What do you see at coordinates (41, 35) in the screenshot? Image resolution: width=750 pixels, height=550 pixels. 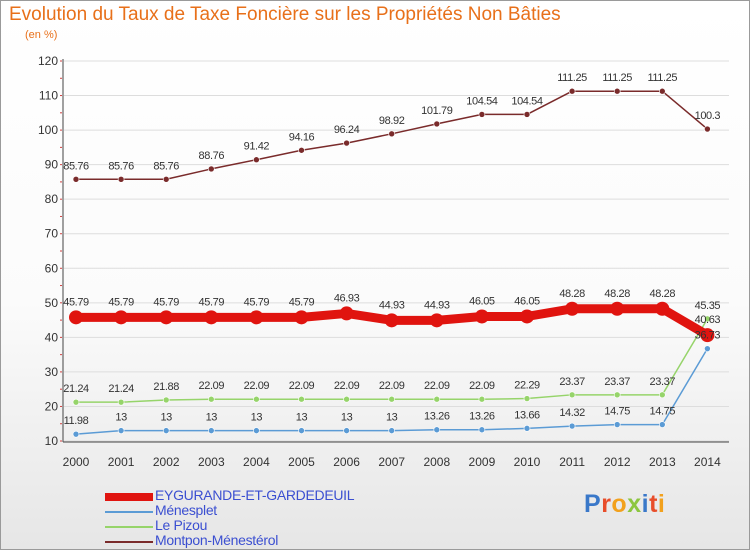 I see `chart-subtitle: (en %)` at bounding box center [41, 35].